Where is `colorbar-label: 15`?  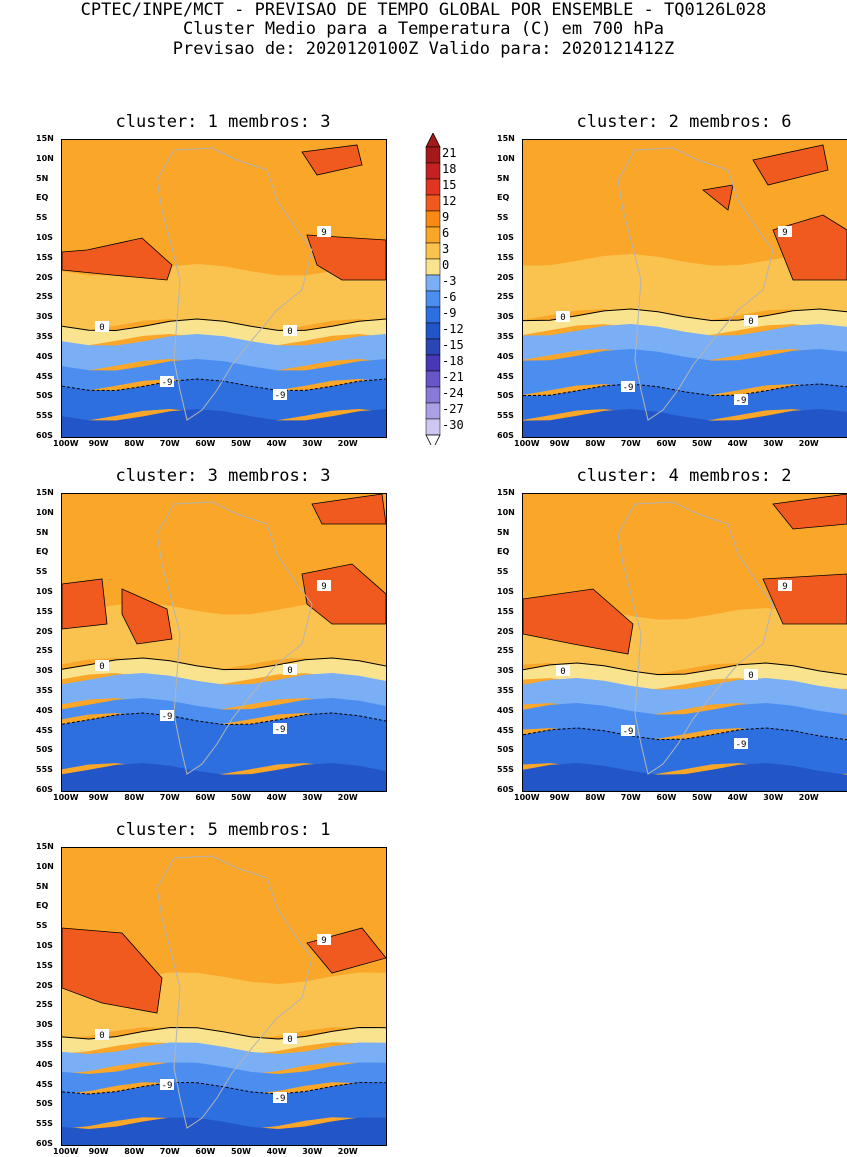
colorbar-label: 15 is located at coordinates (449, 185).